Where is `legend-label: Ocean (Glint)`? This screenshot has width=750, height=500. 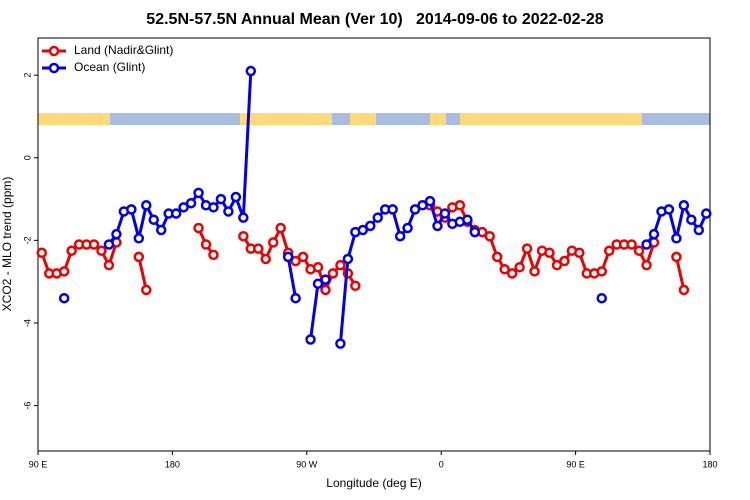 legend-label: Ocean (Glint) is located at coordinates (109, 67).